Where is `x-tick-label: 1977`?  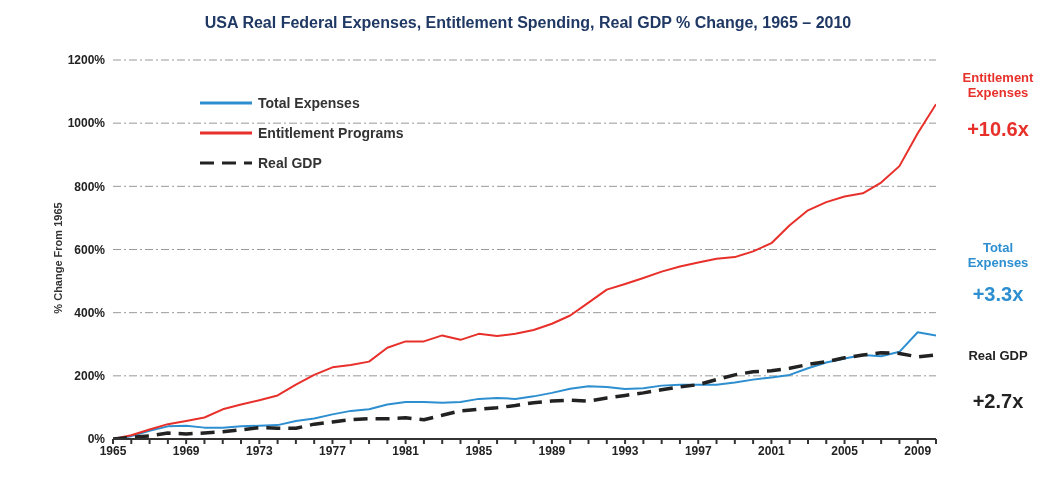
x-tick-label: 1977 is located at coordinates (333, 450).